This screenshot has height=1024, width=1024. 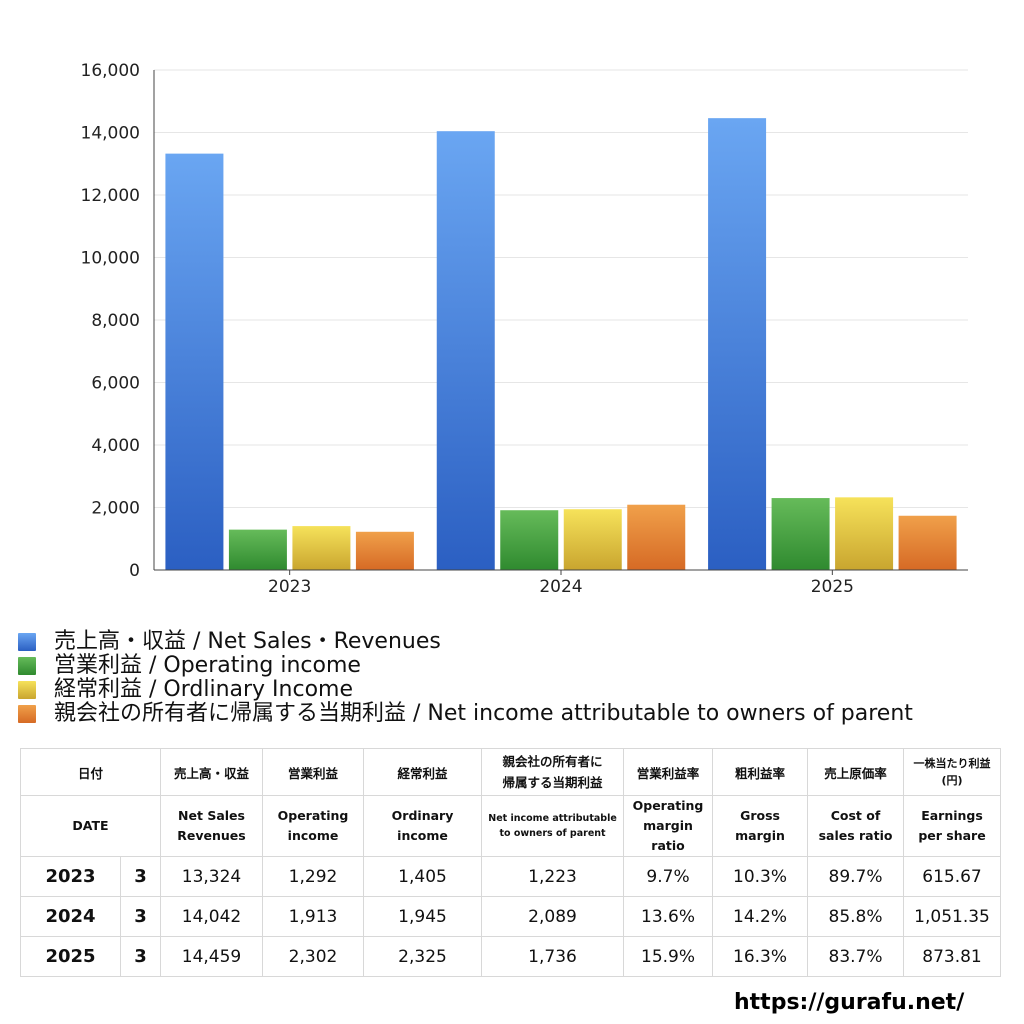 What do you see at coordinates (465, 690) in the screenshot?
I see `legend-item-ordinary-income: 経常利益 / Ordlinary Income` at bounding box center [465, 690].